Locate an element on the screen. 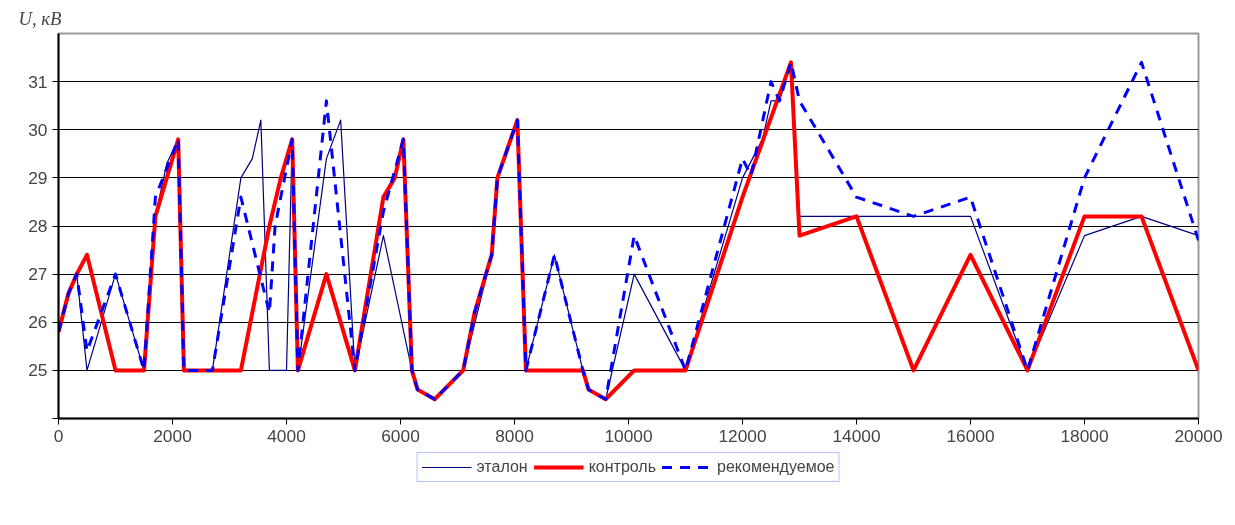  y-tick-label: 31 is located at coordinates (38, 81).